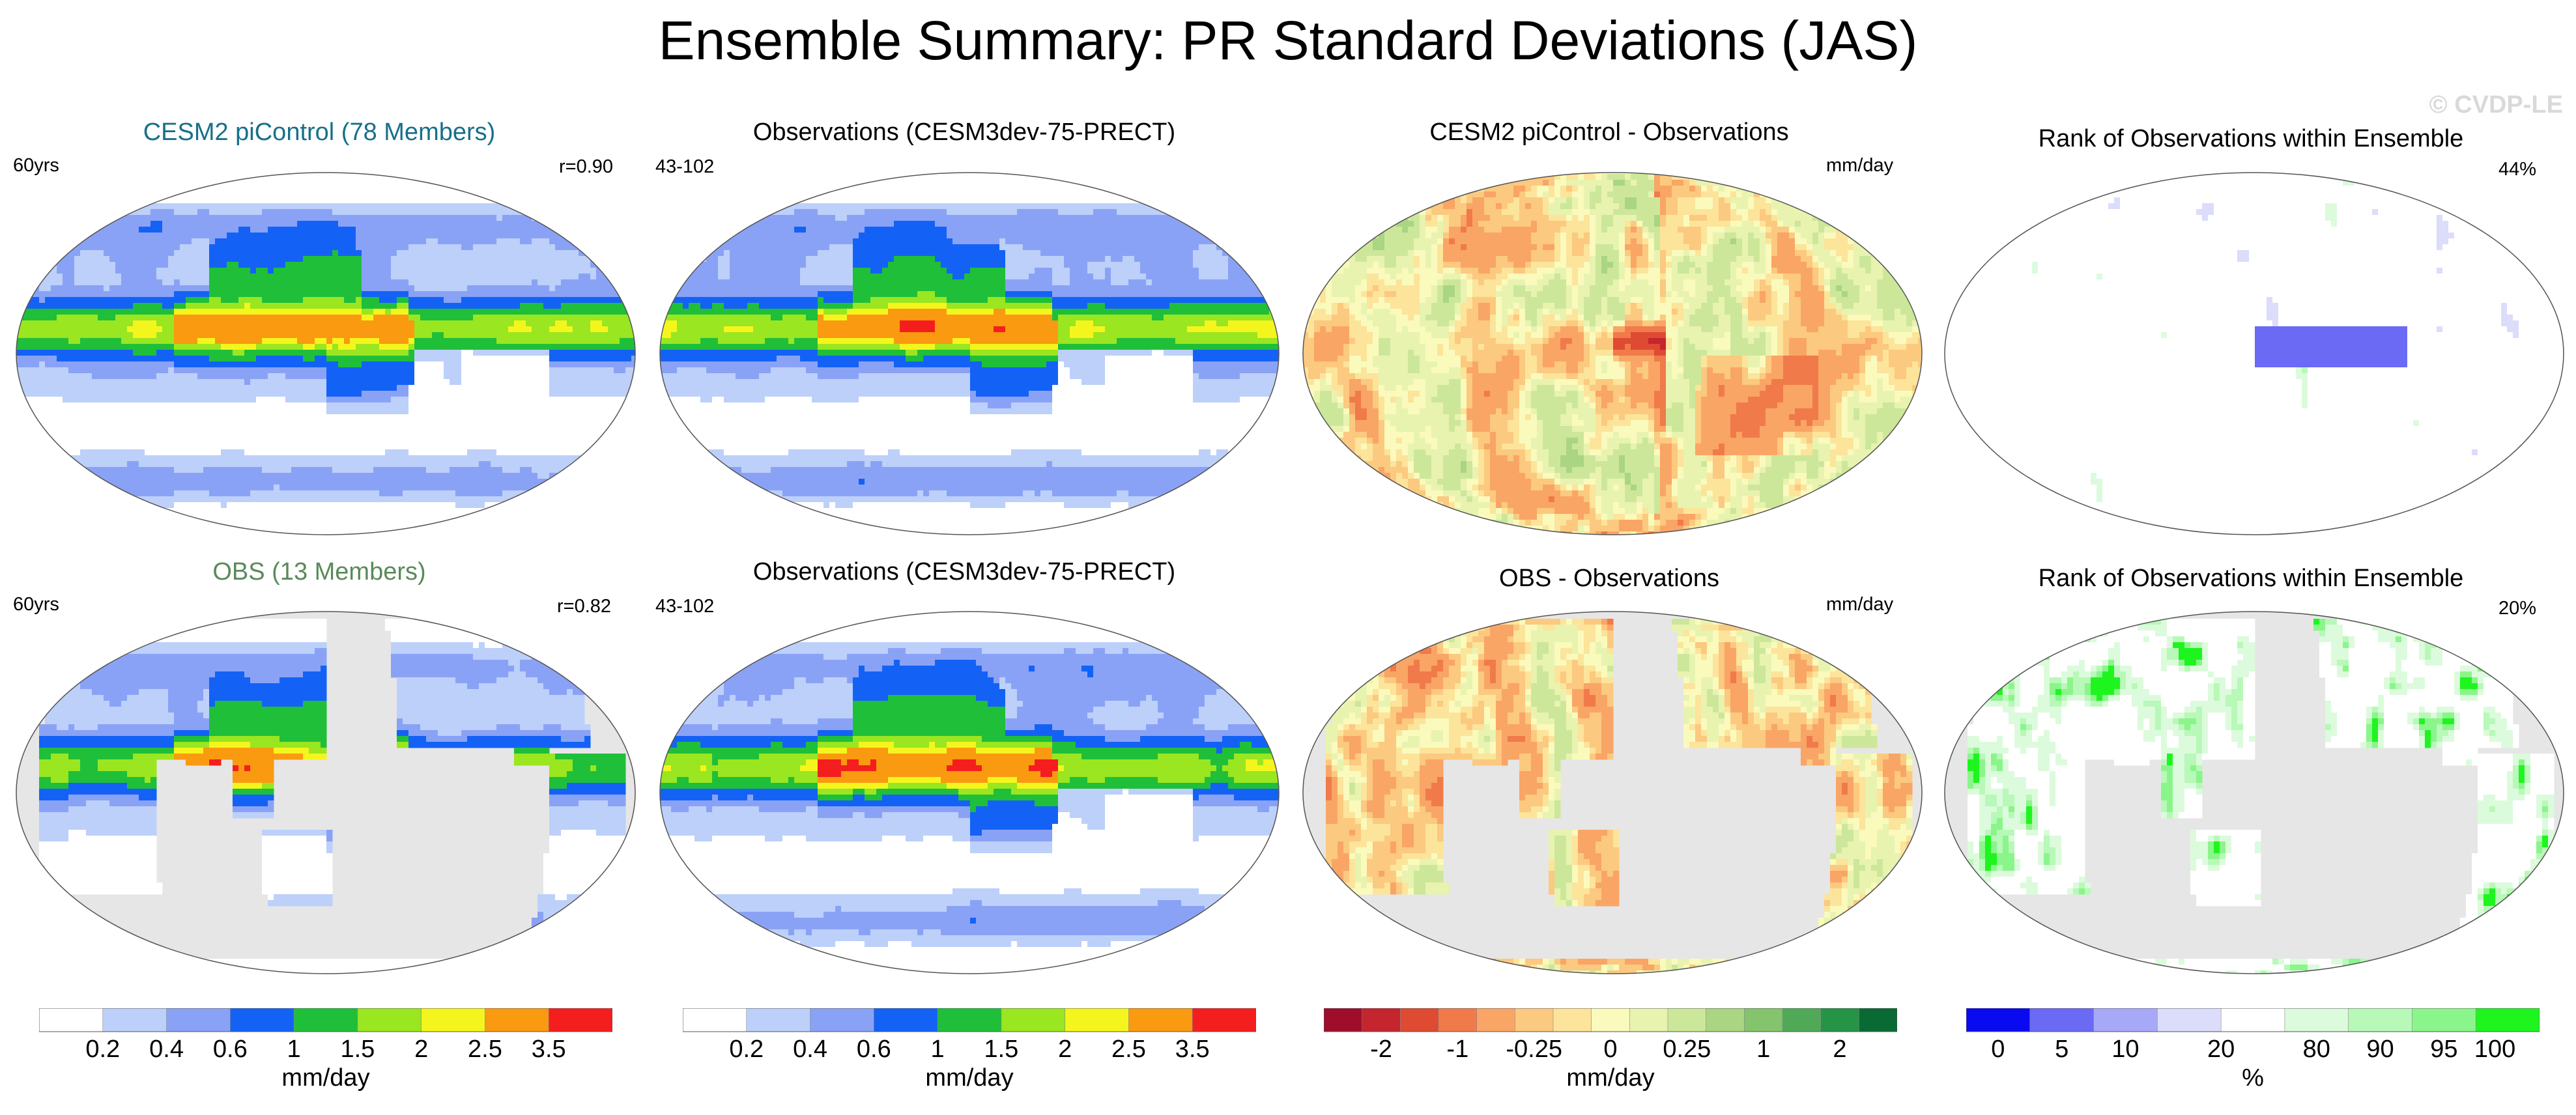  I want to click on colorbar-rank, so click(2253, 1020).